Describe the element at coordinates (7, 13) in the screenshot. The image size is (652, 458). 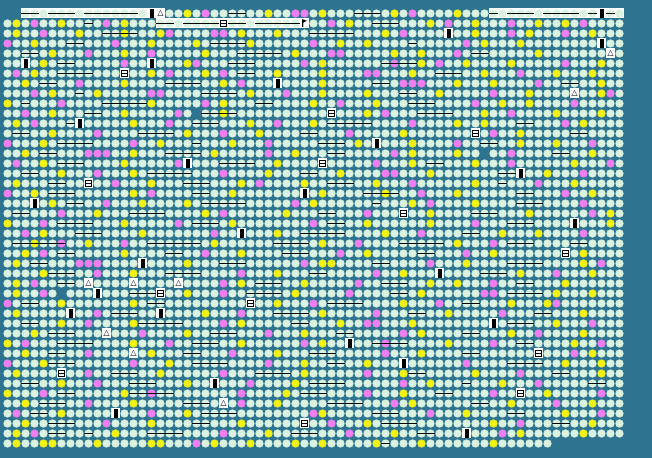
I see `empty-cell` at that location.